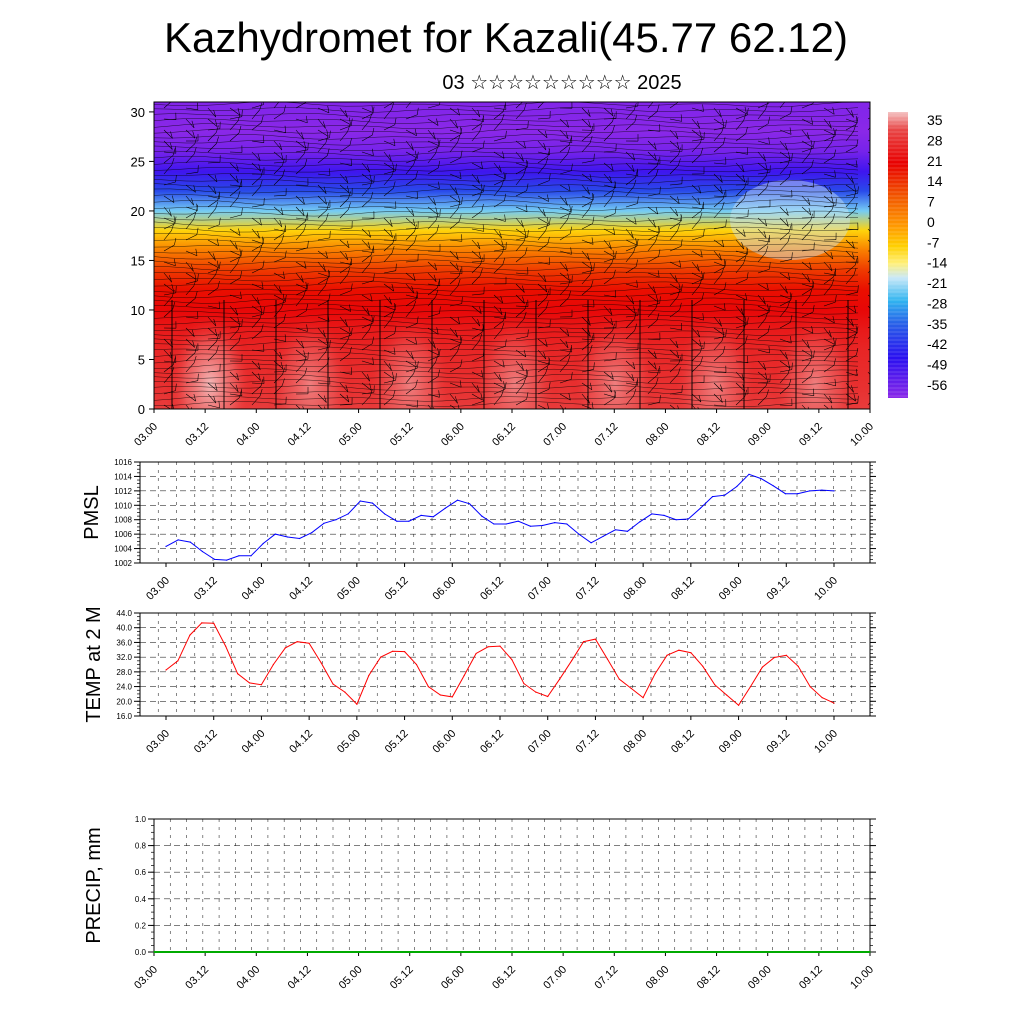 The width and height of the screenshot is (1024, 1024). What do you see at coordinates (146, 978) in the screenshot?
I see `x-tick-label: 03.00` at bounding box center [146, 978].